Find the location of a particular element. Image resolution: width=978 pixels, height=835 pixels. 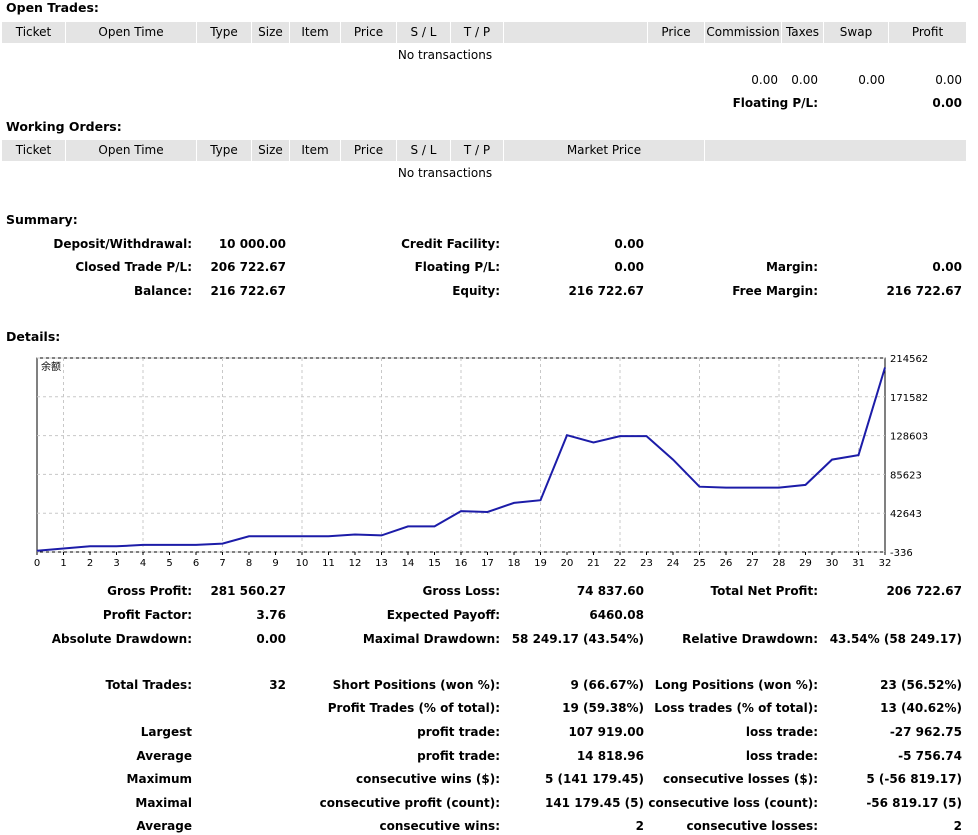

total-profit: 0.00 is located at coordinates (948, 80).